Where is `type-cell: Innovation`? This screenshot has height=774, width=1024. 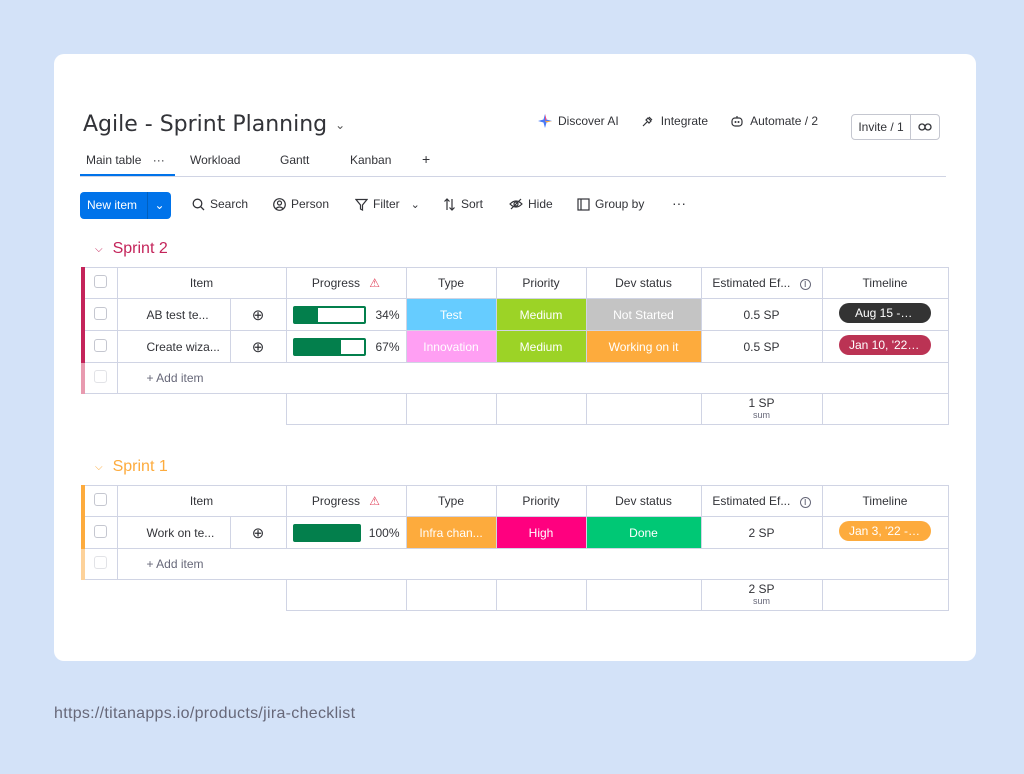
type-cell: Innovation is located at coordinates (451, 346).